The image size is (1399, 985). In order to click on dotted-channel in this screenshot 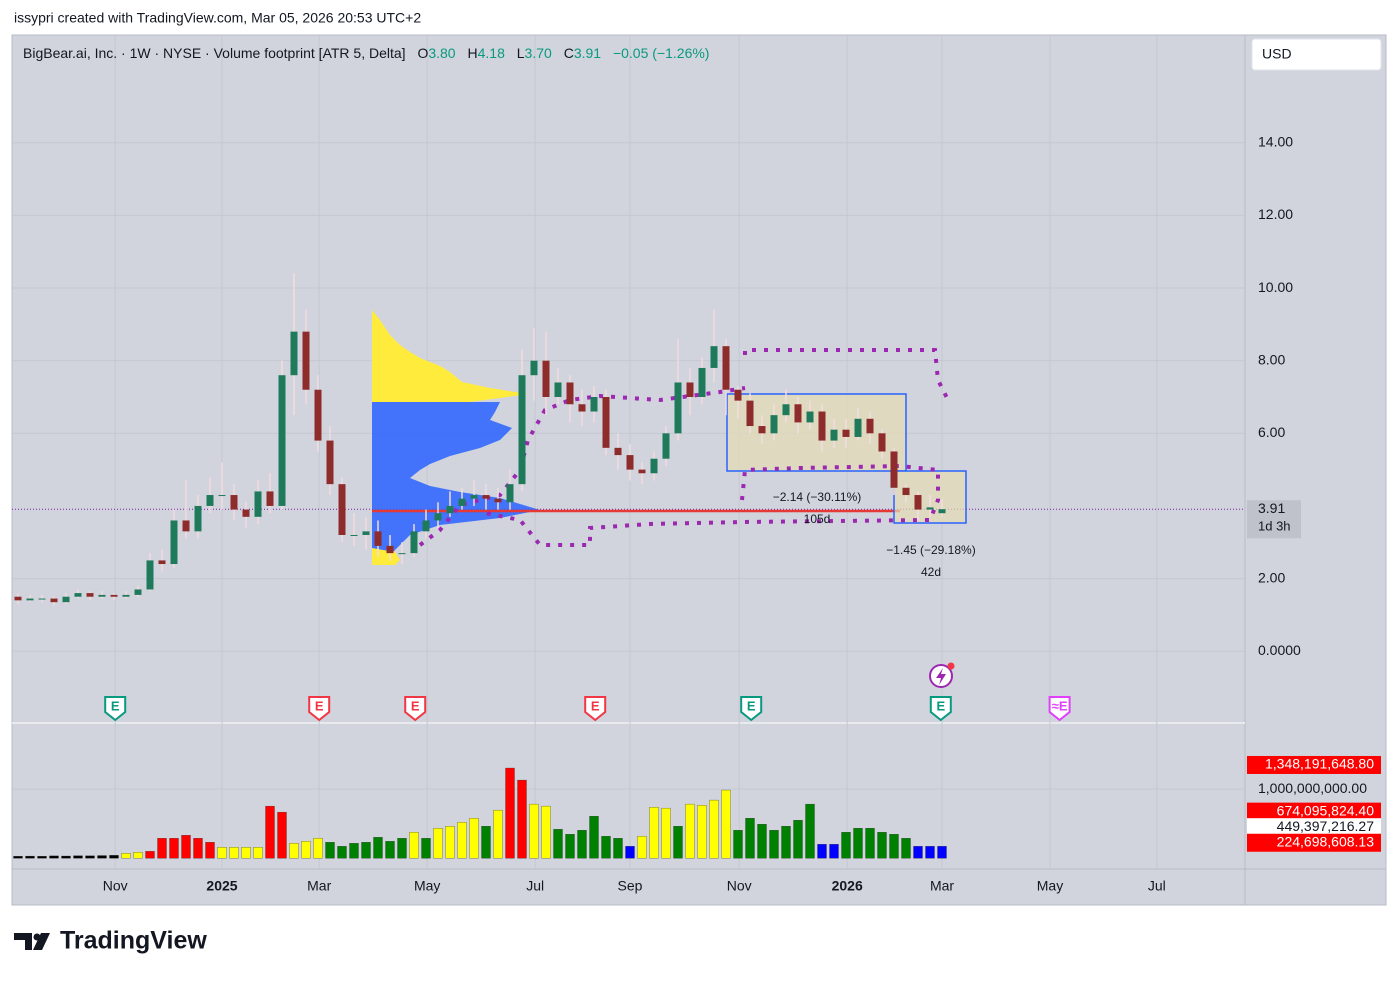, I will do `click(684, 447)`.